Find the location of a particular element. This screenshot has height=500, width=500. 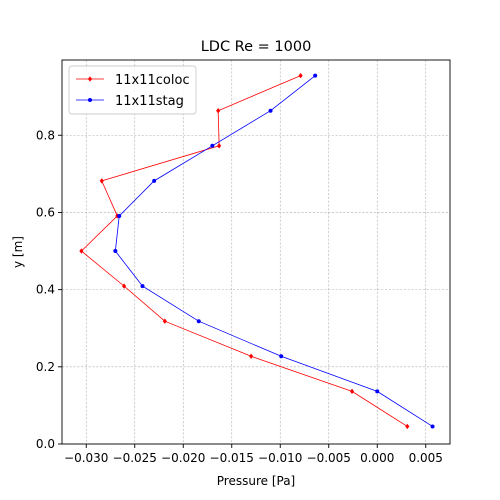

x-axis-label: Pressure [Pa] is located at coordinates (256, 481).